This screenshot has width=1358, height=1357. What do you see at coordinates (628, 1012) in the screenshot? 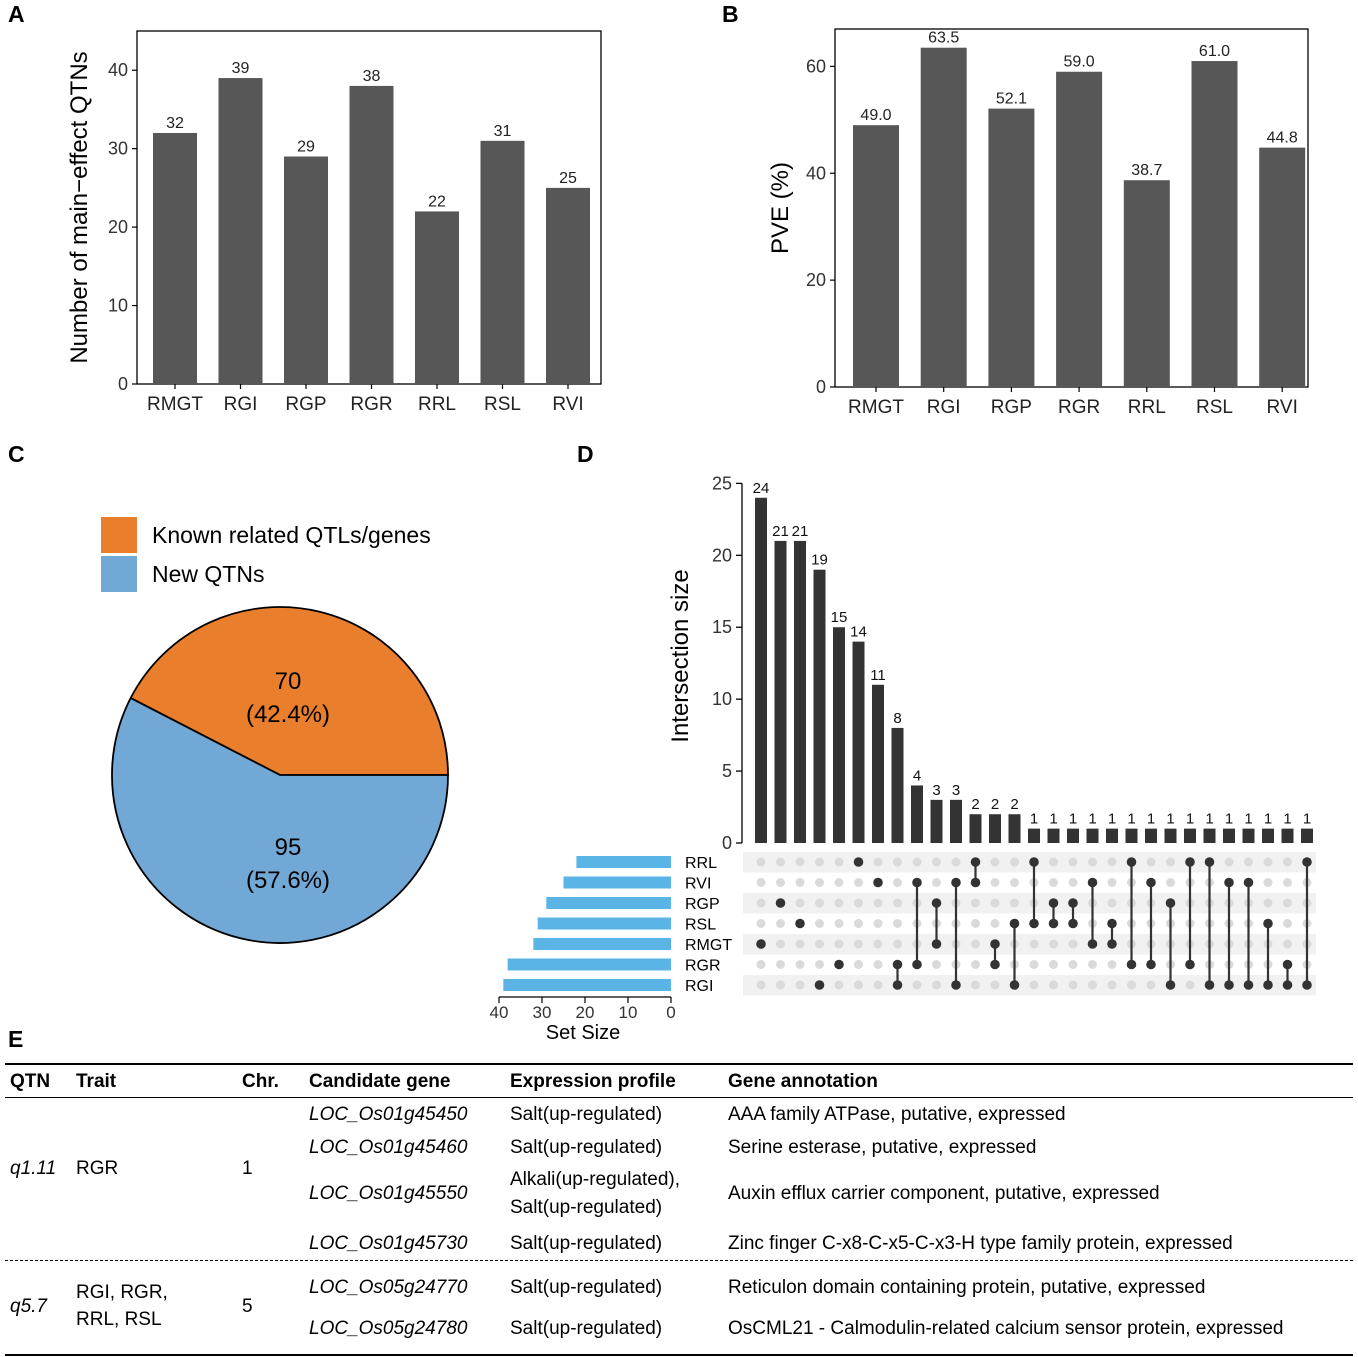
I see `set-size-tick-label: 10` at bounding box center [628, 1012].